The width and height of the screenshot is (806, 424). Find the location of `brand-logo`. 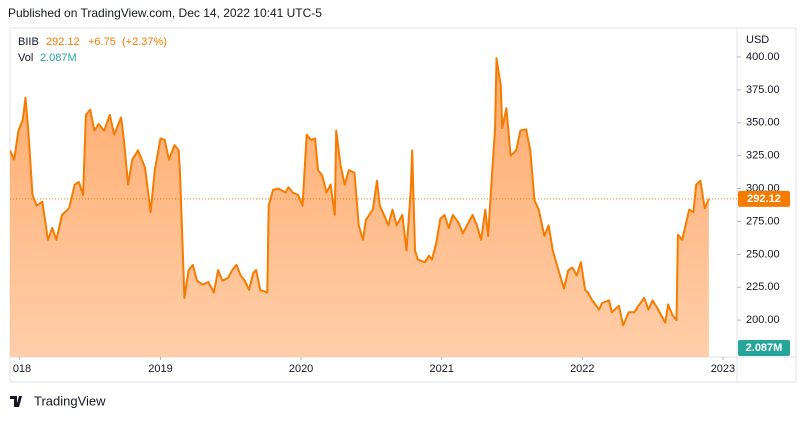

brand-logo is located at coordinates (16, 401).